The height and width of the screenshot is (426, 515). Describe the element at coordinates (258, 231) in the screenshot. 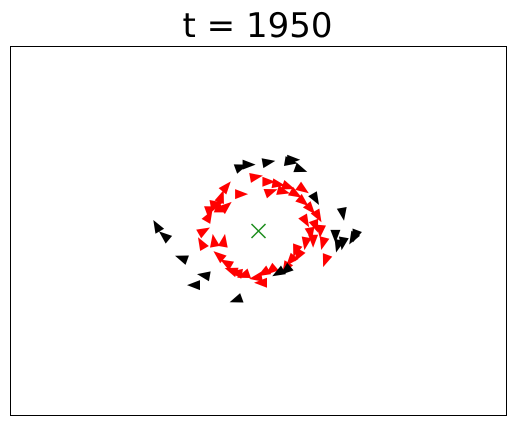

I see `center-x-marker` at that location.